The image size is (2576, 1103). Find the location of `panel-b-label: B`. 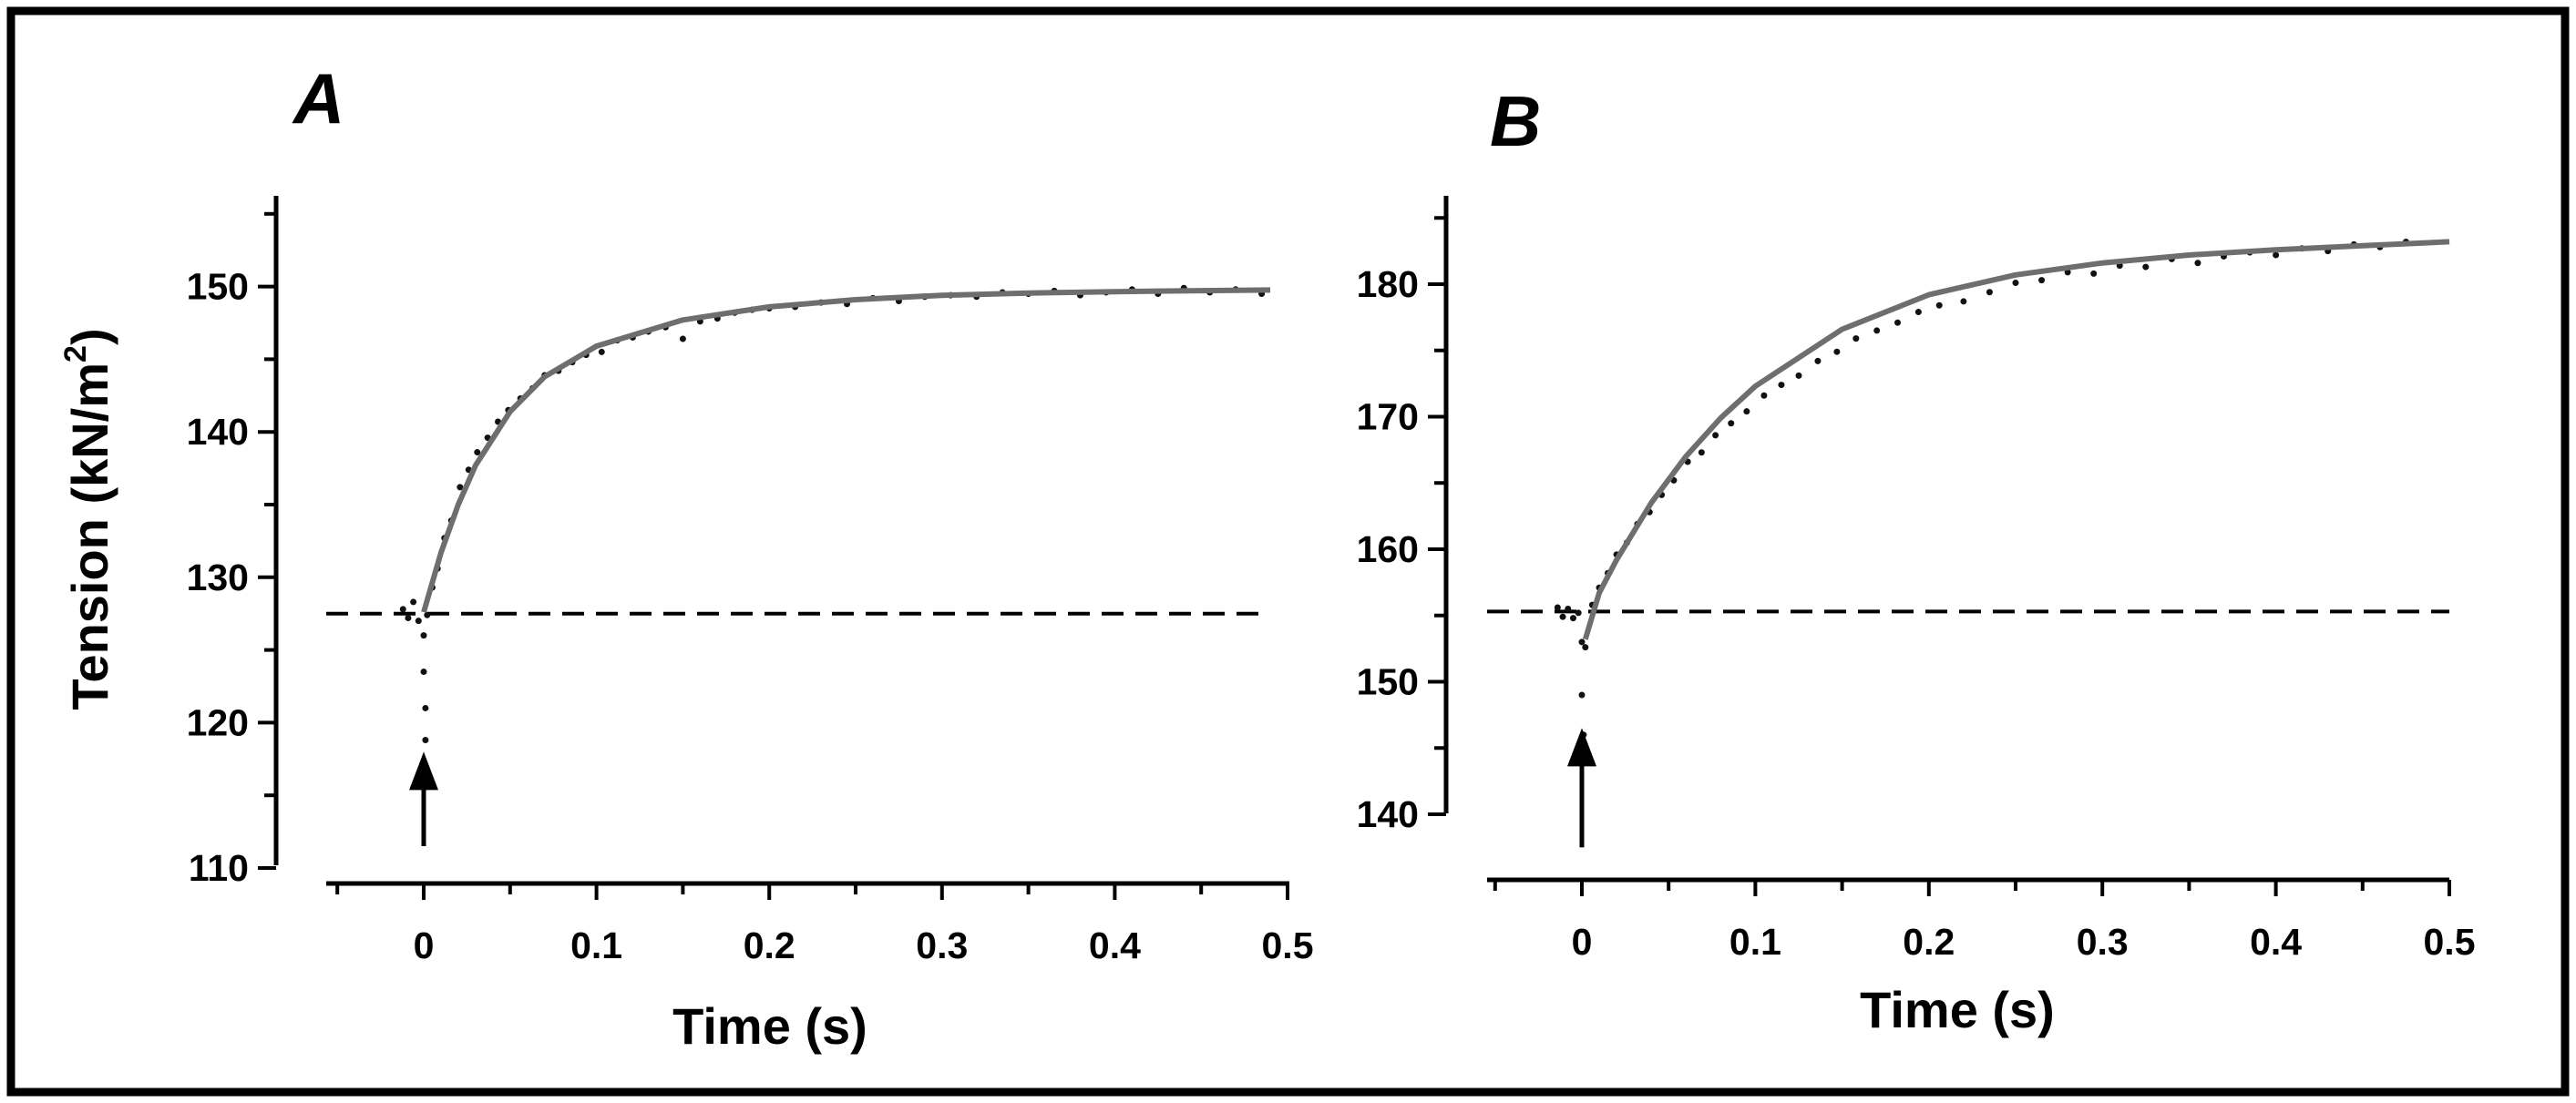

panel-b-label: B is located at coordinates (1515, 121).